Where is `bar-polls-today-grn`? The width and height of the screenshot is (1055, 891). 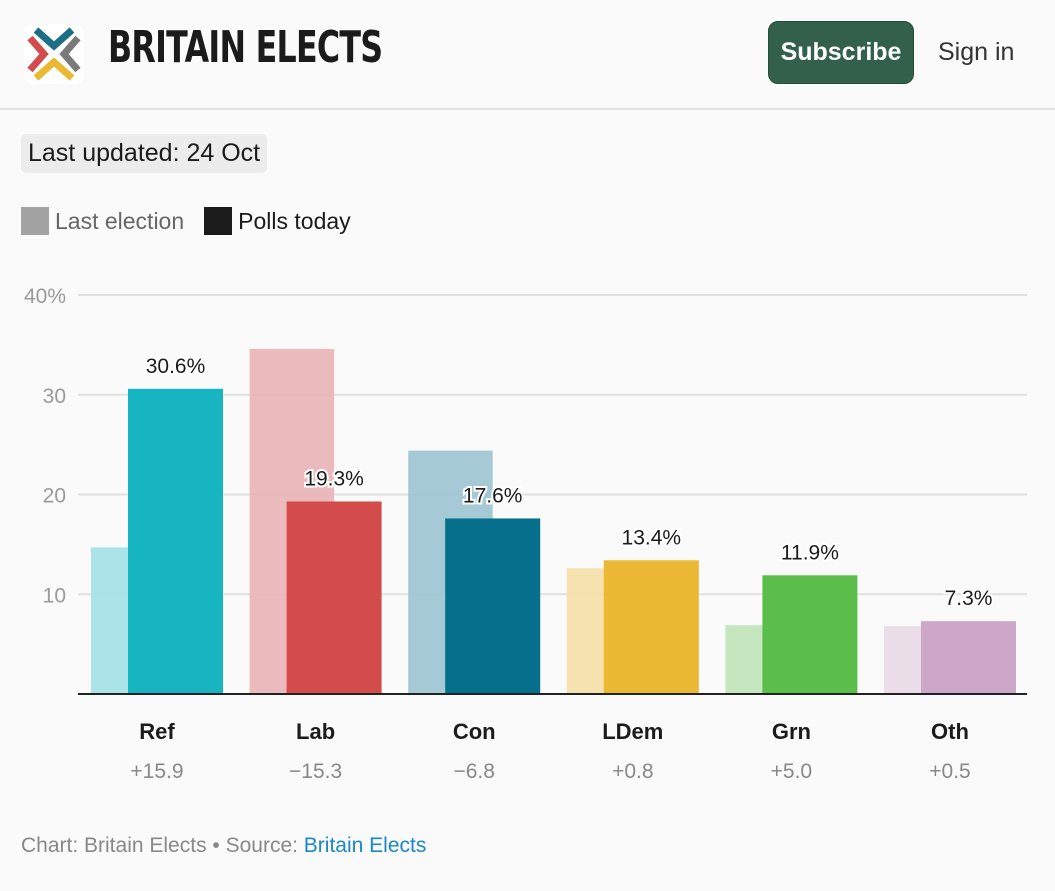
bar-polls-today-grn is located at coordinates (810, 634).